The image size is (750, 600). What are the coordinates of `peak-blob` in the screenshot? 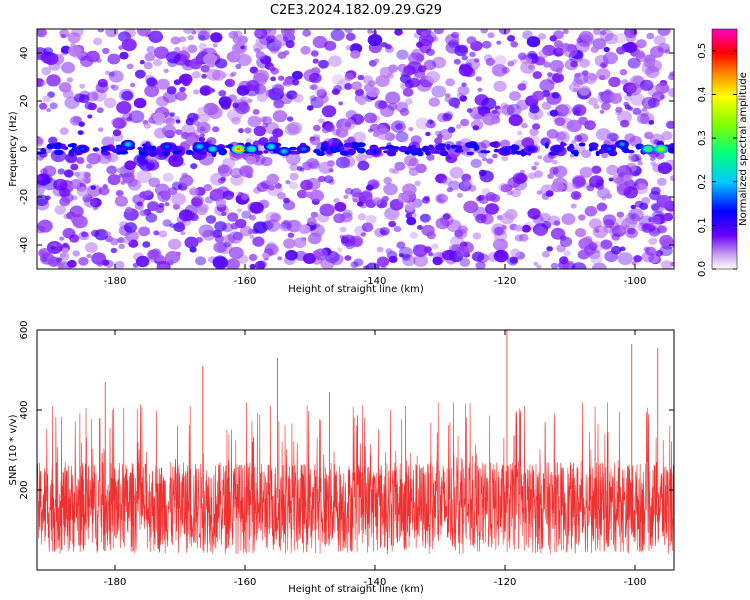 It's located at (531, 149).